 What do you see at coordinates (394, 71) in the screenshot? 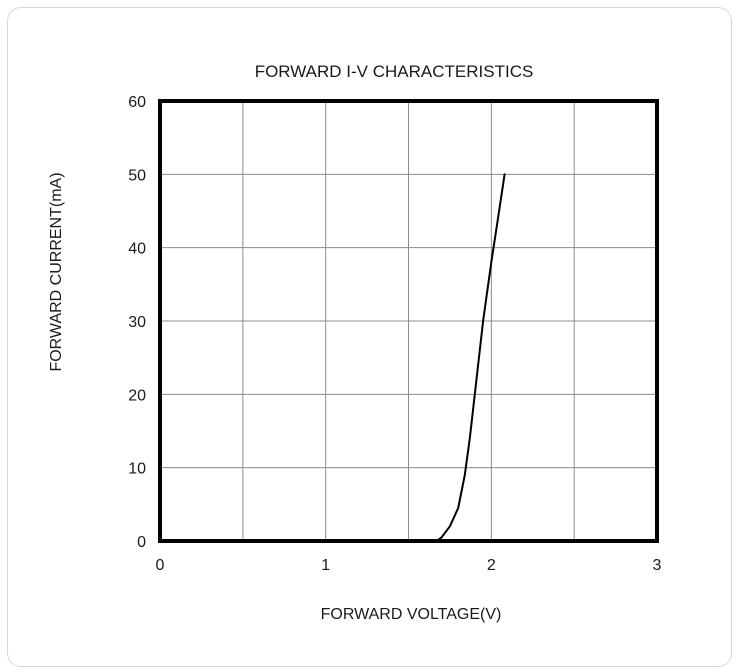
I see `chart-title: FORWARD I-V CHARACTERISTICS` at bounding box center [394, 71].